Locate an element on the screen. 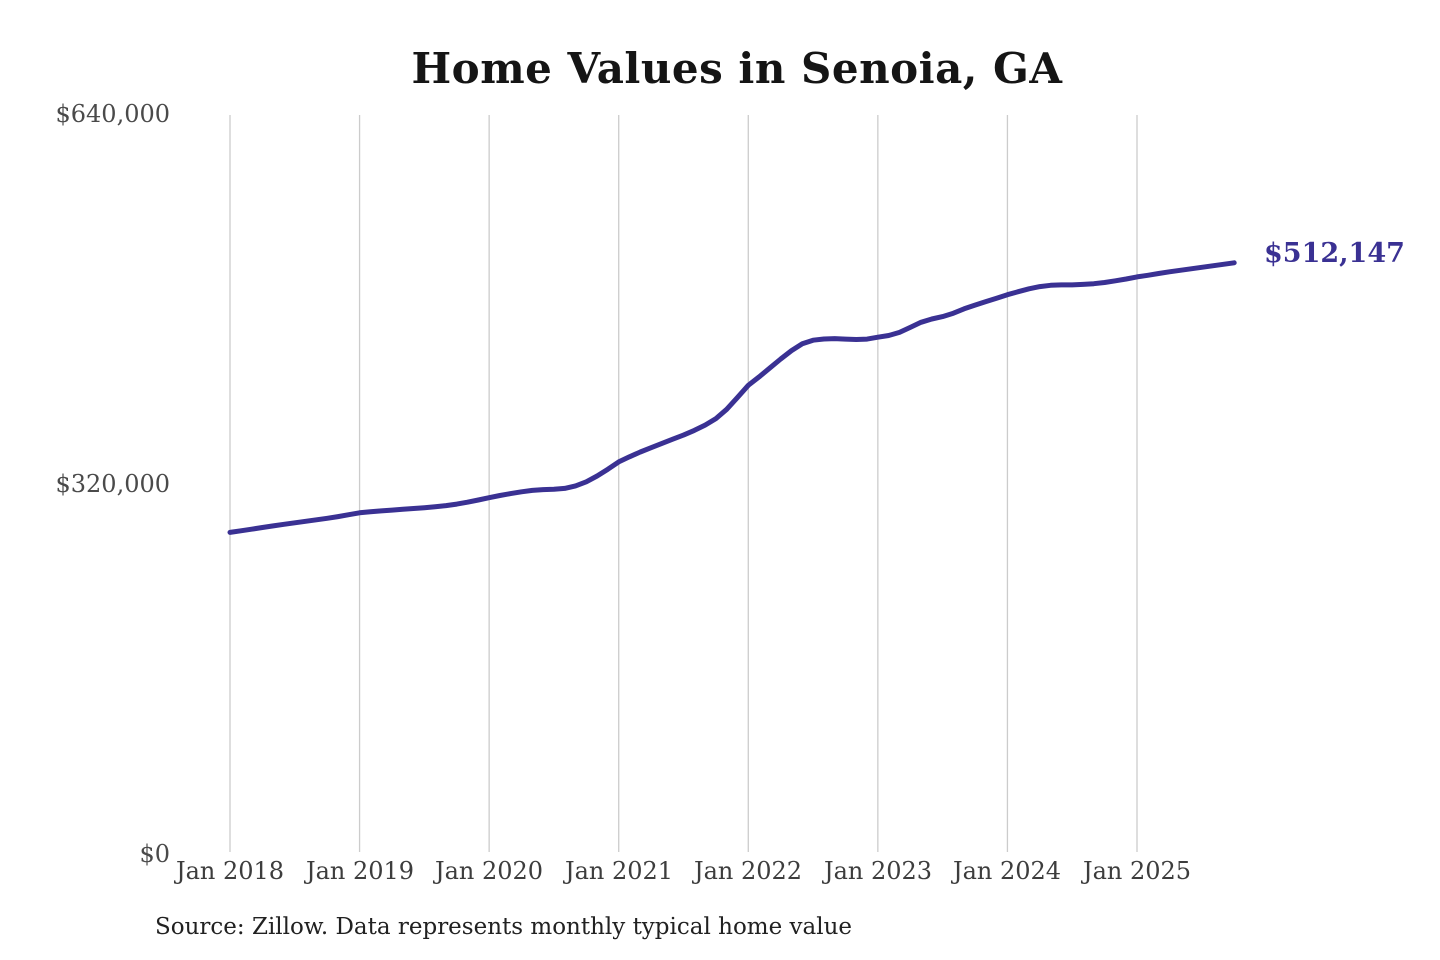 The image size is (1440, 960). x-axis-tick-label: Jan 2020 is located at coordinates (489, 871).